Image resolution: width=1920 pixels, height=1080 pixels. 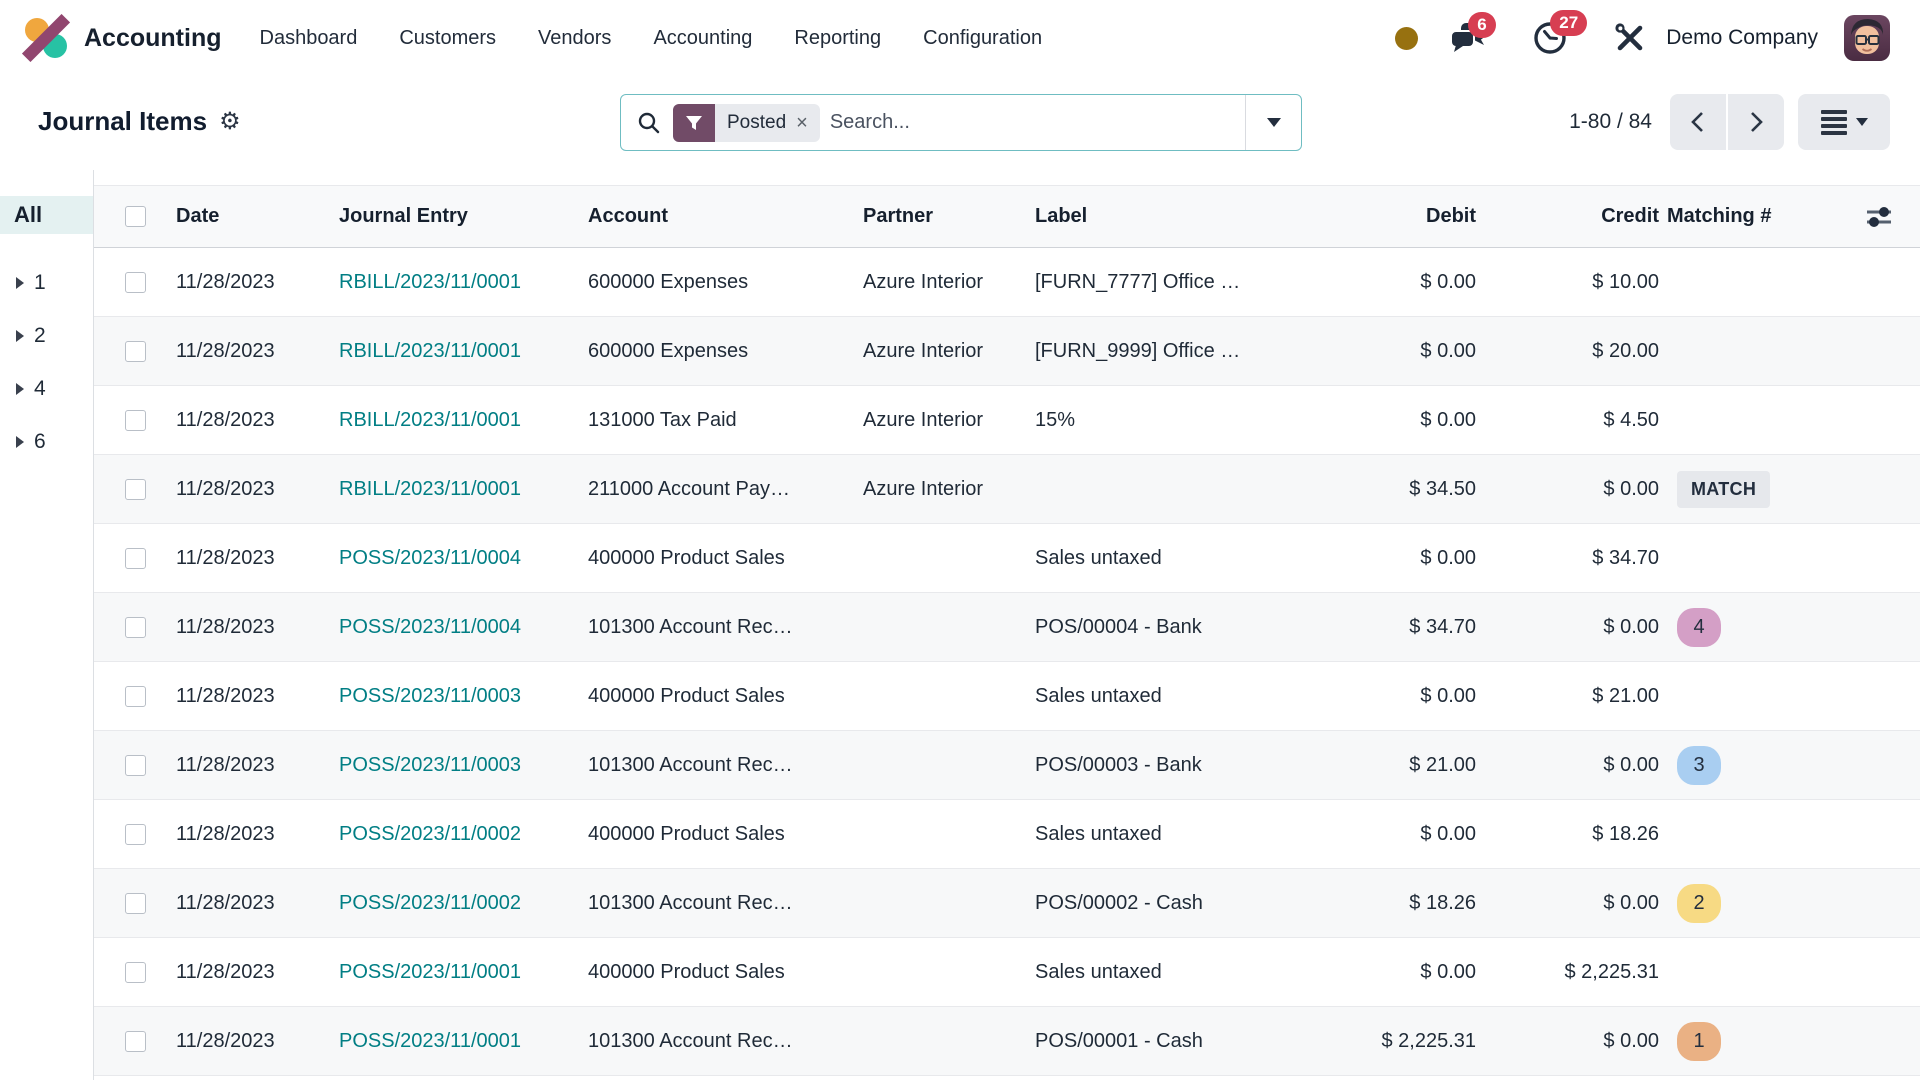 What do you see at coordinates (1625, 281) in the screenshot?
I see `cell-credit: $ 10.00` at bounding box center [1625, 281].